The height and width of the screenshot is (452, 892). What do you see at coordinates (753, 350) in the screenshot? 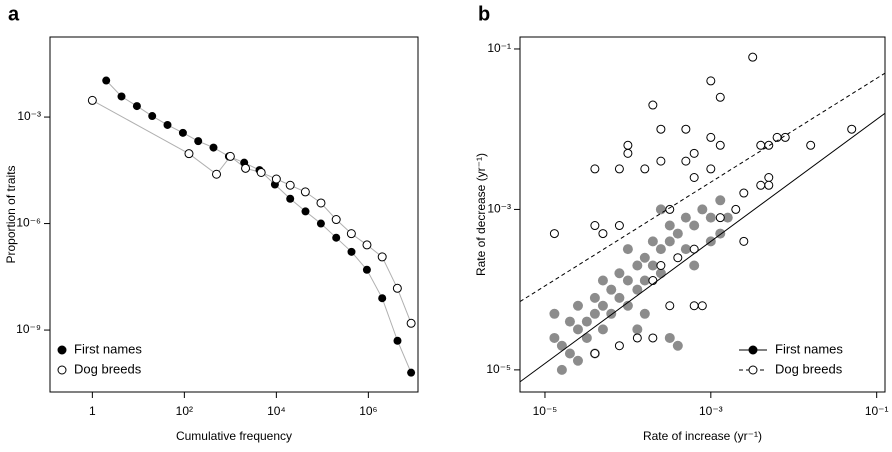
I see `legend-marker` at bounding box center [753, 350].